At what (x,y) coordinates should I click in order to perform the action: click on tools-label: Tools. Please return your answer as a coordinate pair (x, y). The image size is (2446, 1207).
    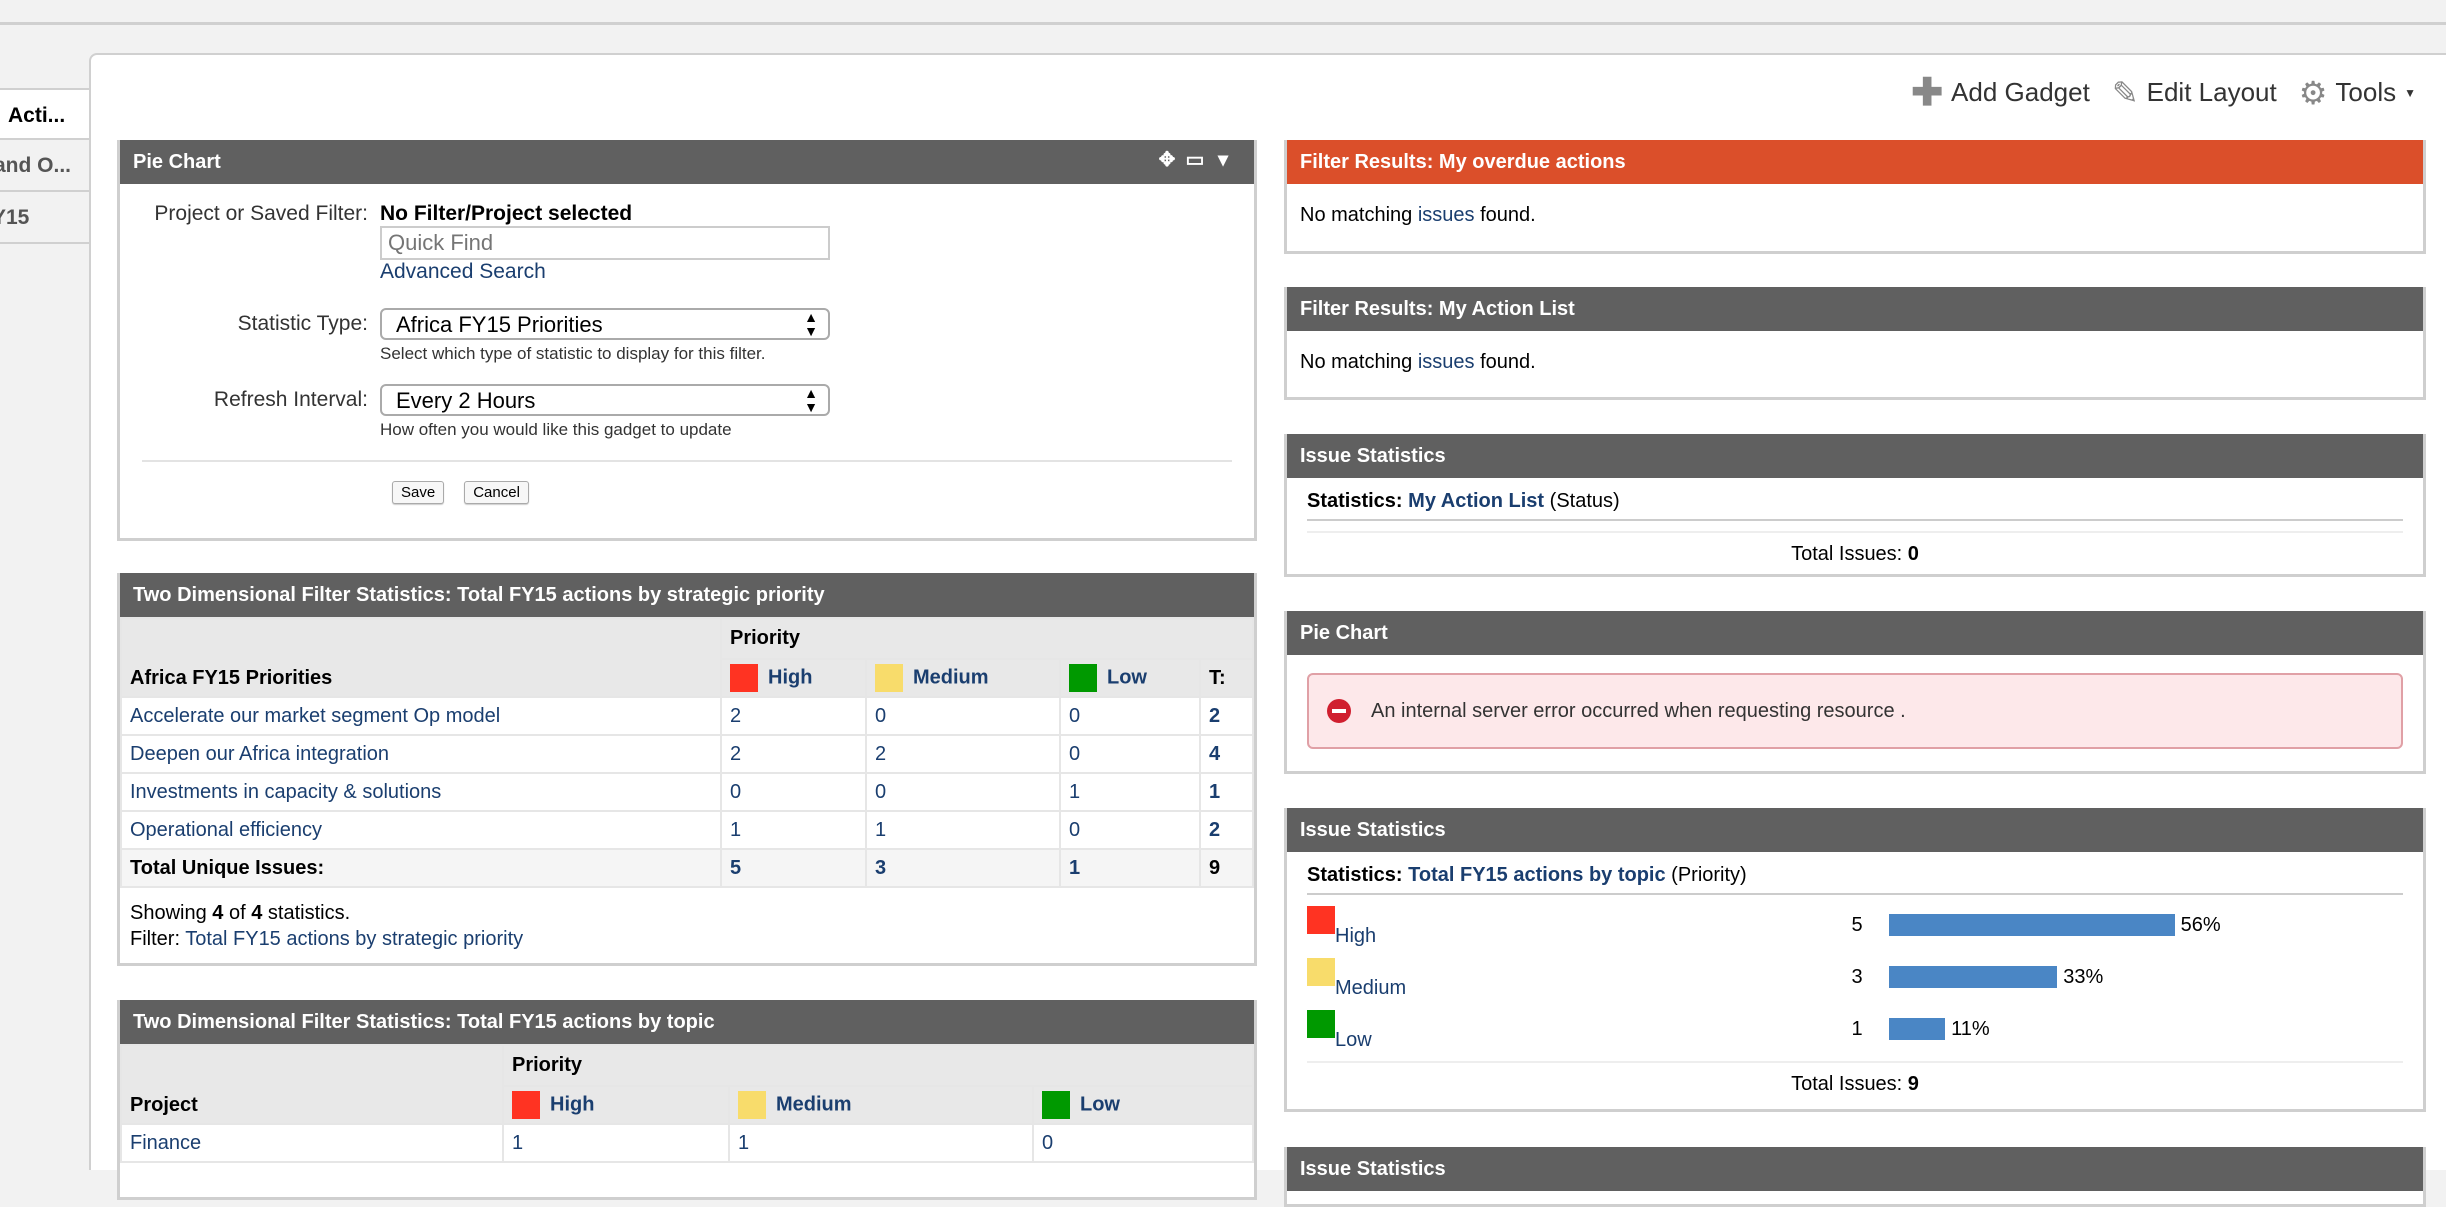
    Looking at the image, I should click on (2366, 92).